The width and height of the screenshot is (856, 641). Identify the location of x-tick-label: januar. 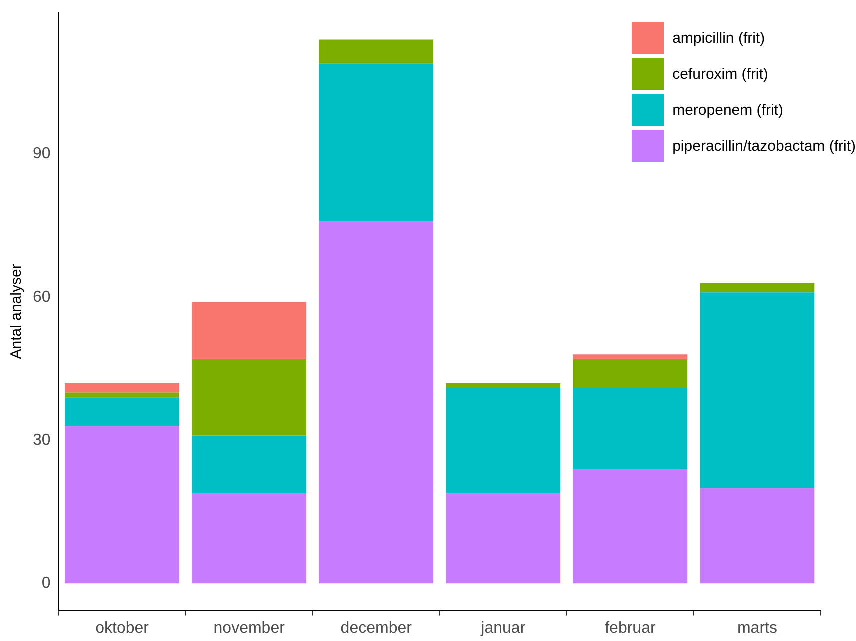
(503, 628).